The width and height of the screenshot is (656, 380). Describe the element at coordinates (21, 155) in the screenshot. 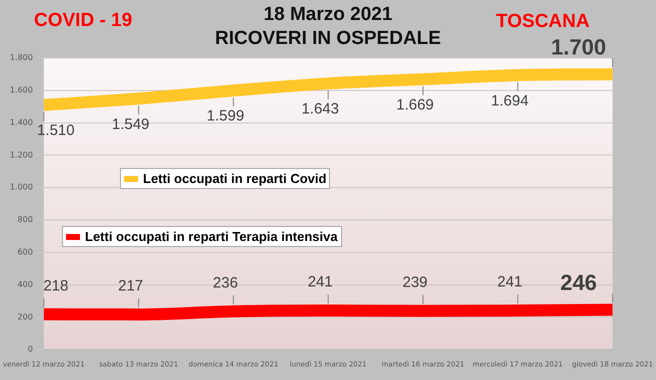

I see `y-tick-label: 1.200` at that location.